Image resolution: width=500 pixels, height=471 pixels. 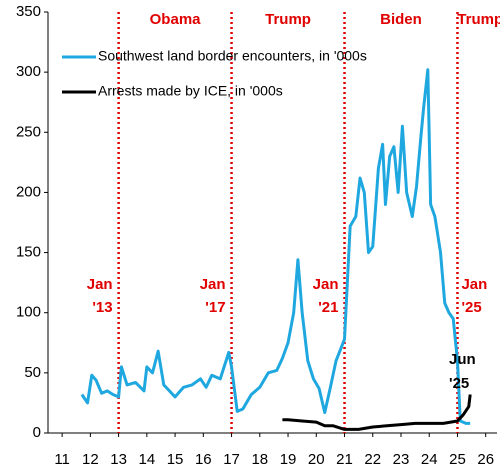 I want to click on y-tick-label: 250, so click(x=28, y=131).